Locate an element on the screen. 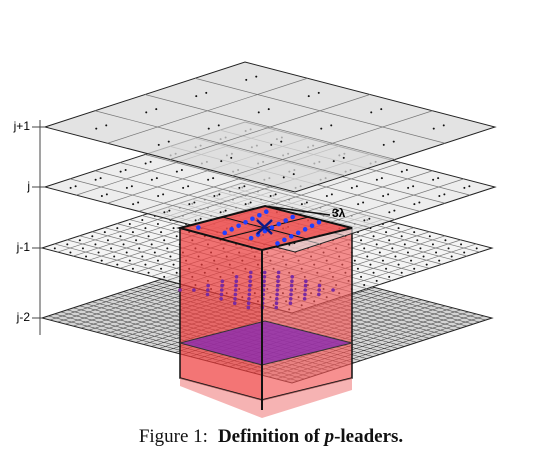  level-label: j+1 is located at coordinates (22, 126).